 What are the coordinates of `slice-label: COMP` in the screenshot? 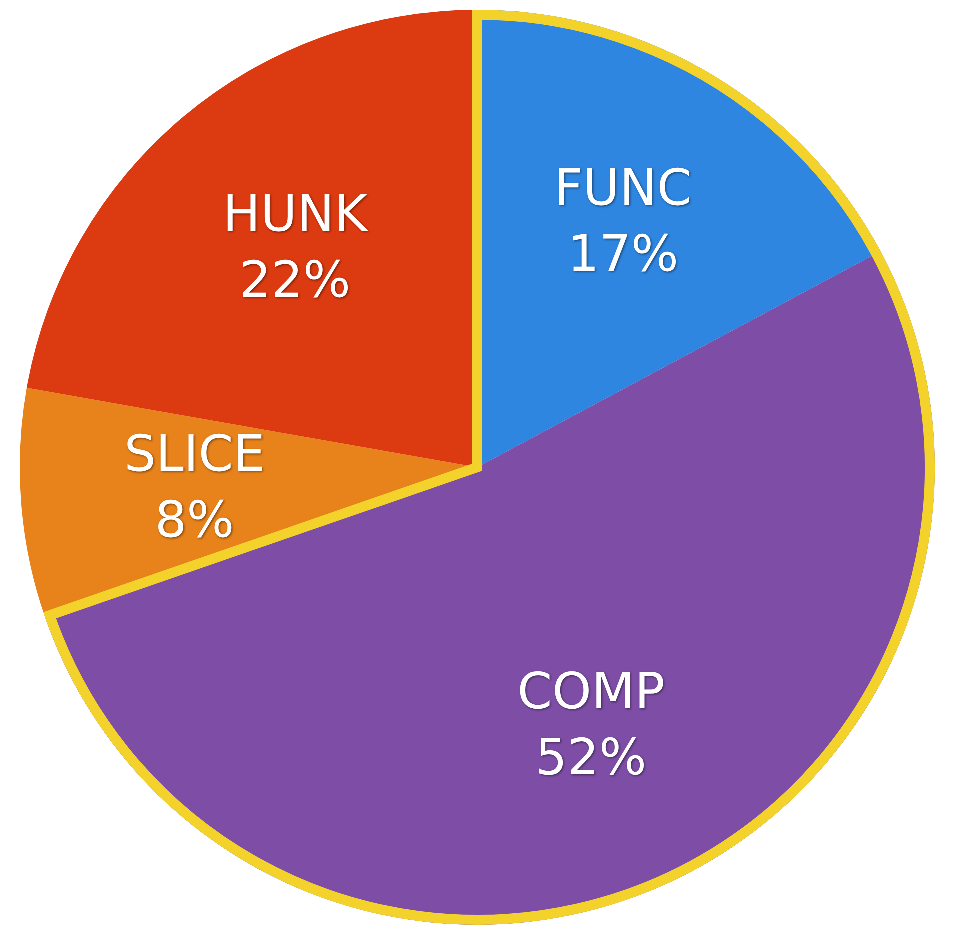 It's located at (591, 691).